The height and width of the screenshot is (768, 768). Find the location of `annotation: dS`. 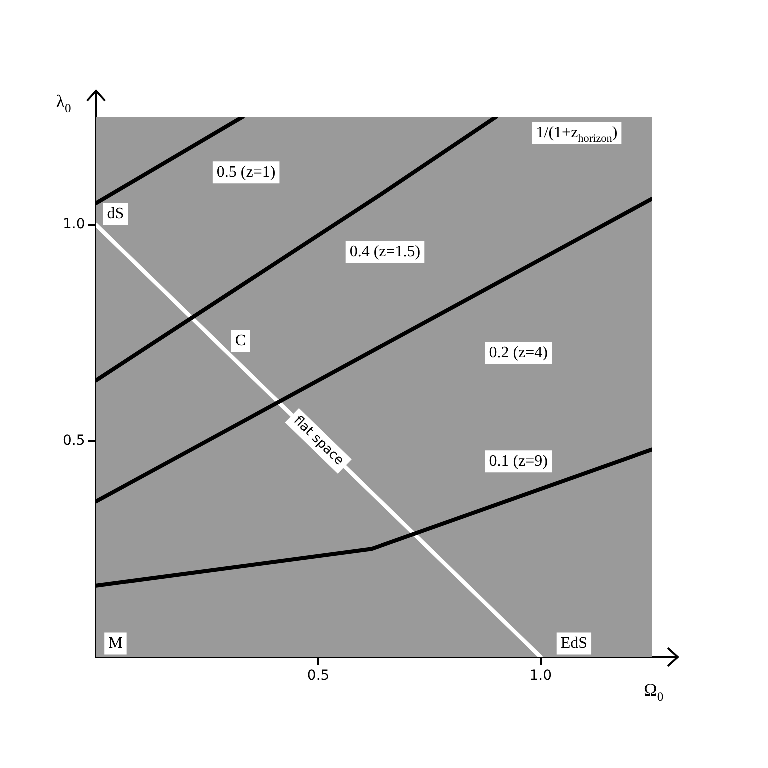

annotation: dS is located at coordinates (115, 213).